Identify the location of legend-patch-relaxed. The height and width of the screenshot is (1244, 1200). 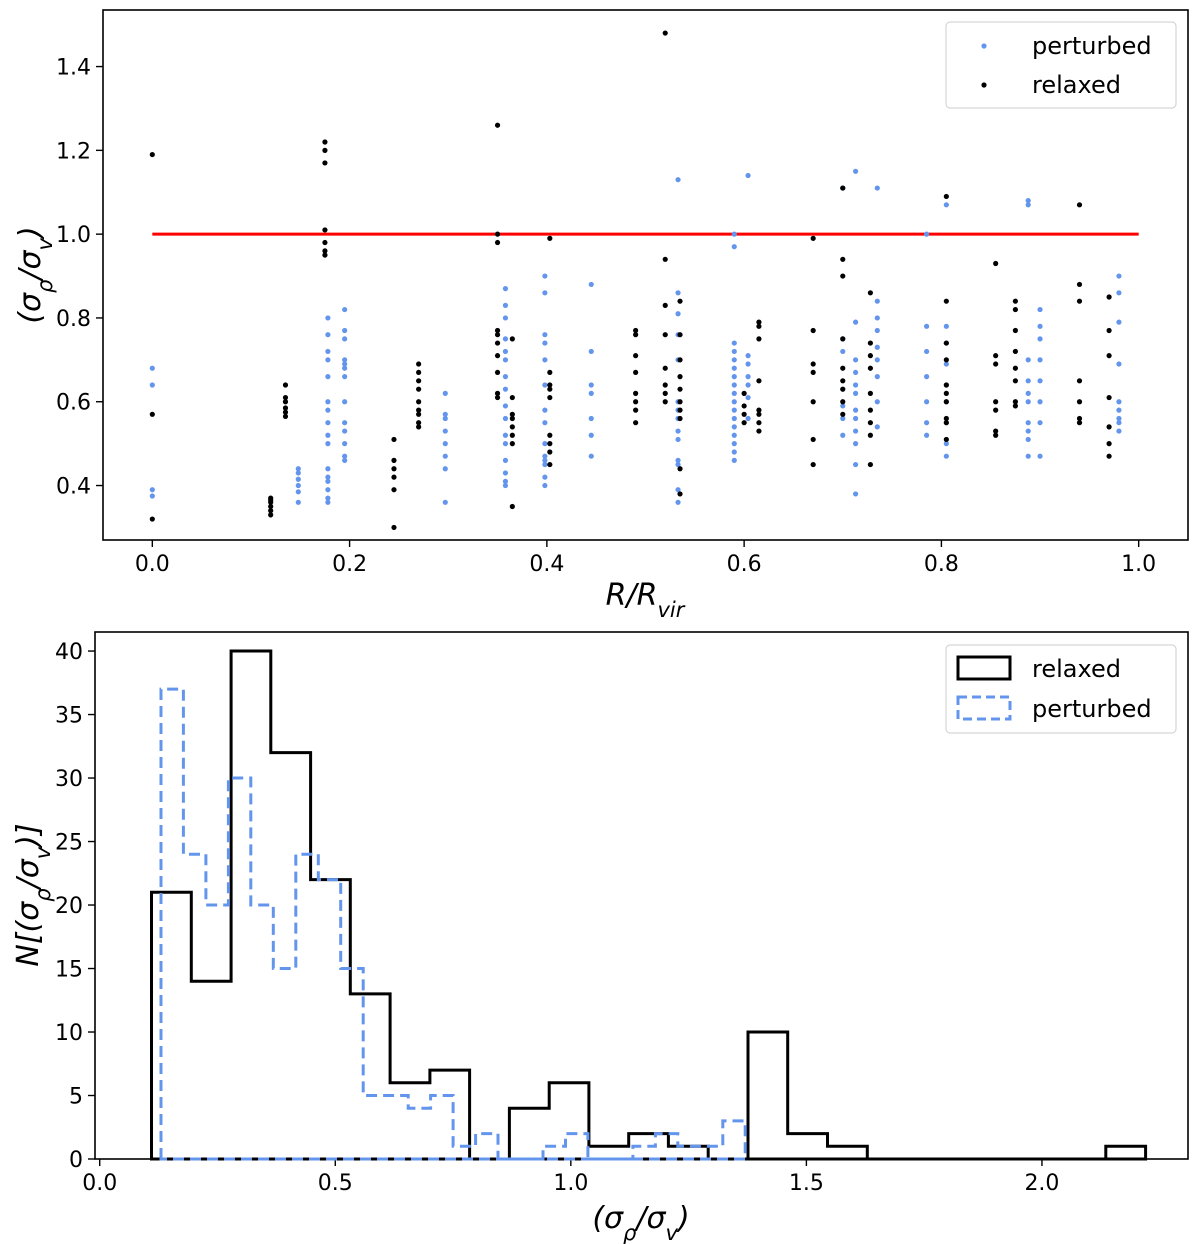
(984, 668).